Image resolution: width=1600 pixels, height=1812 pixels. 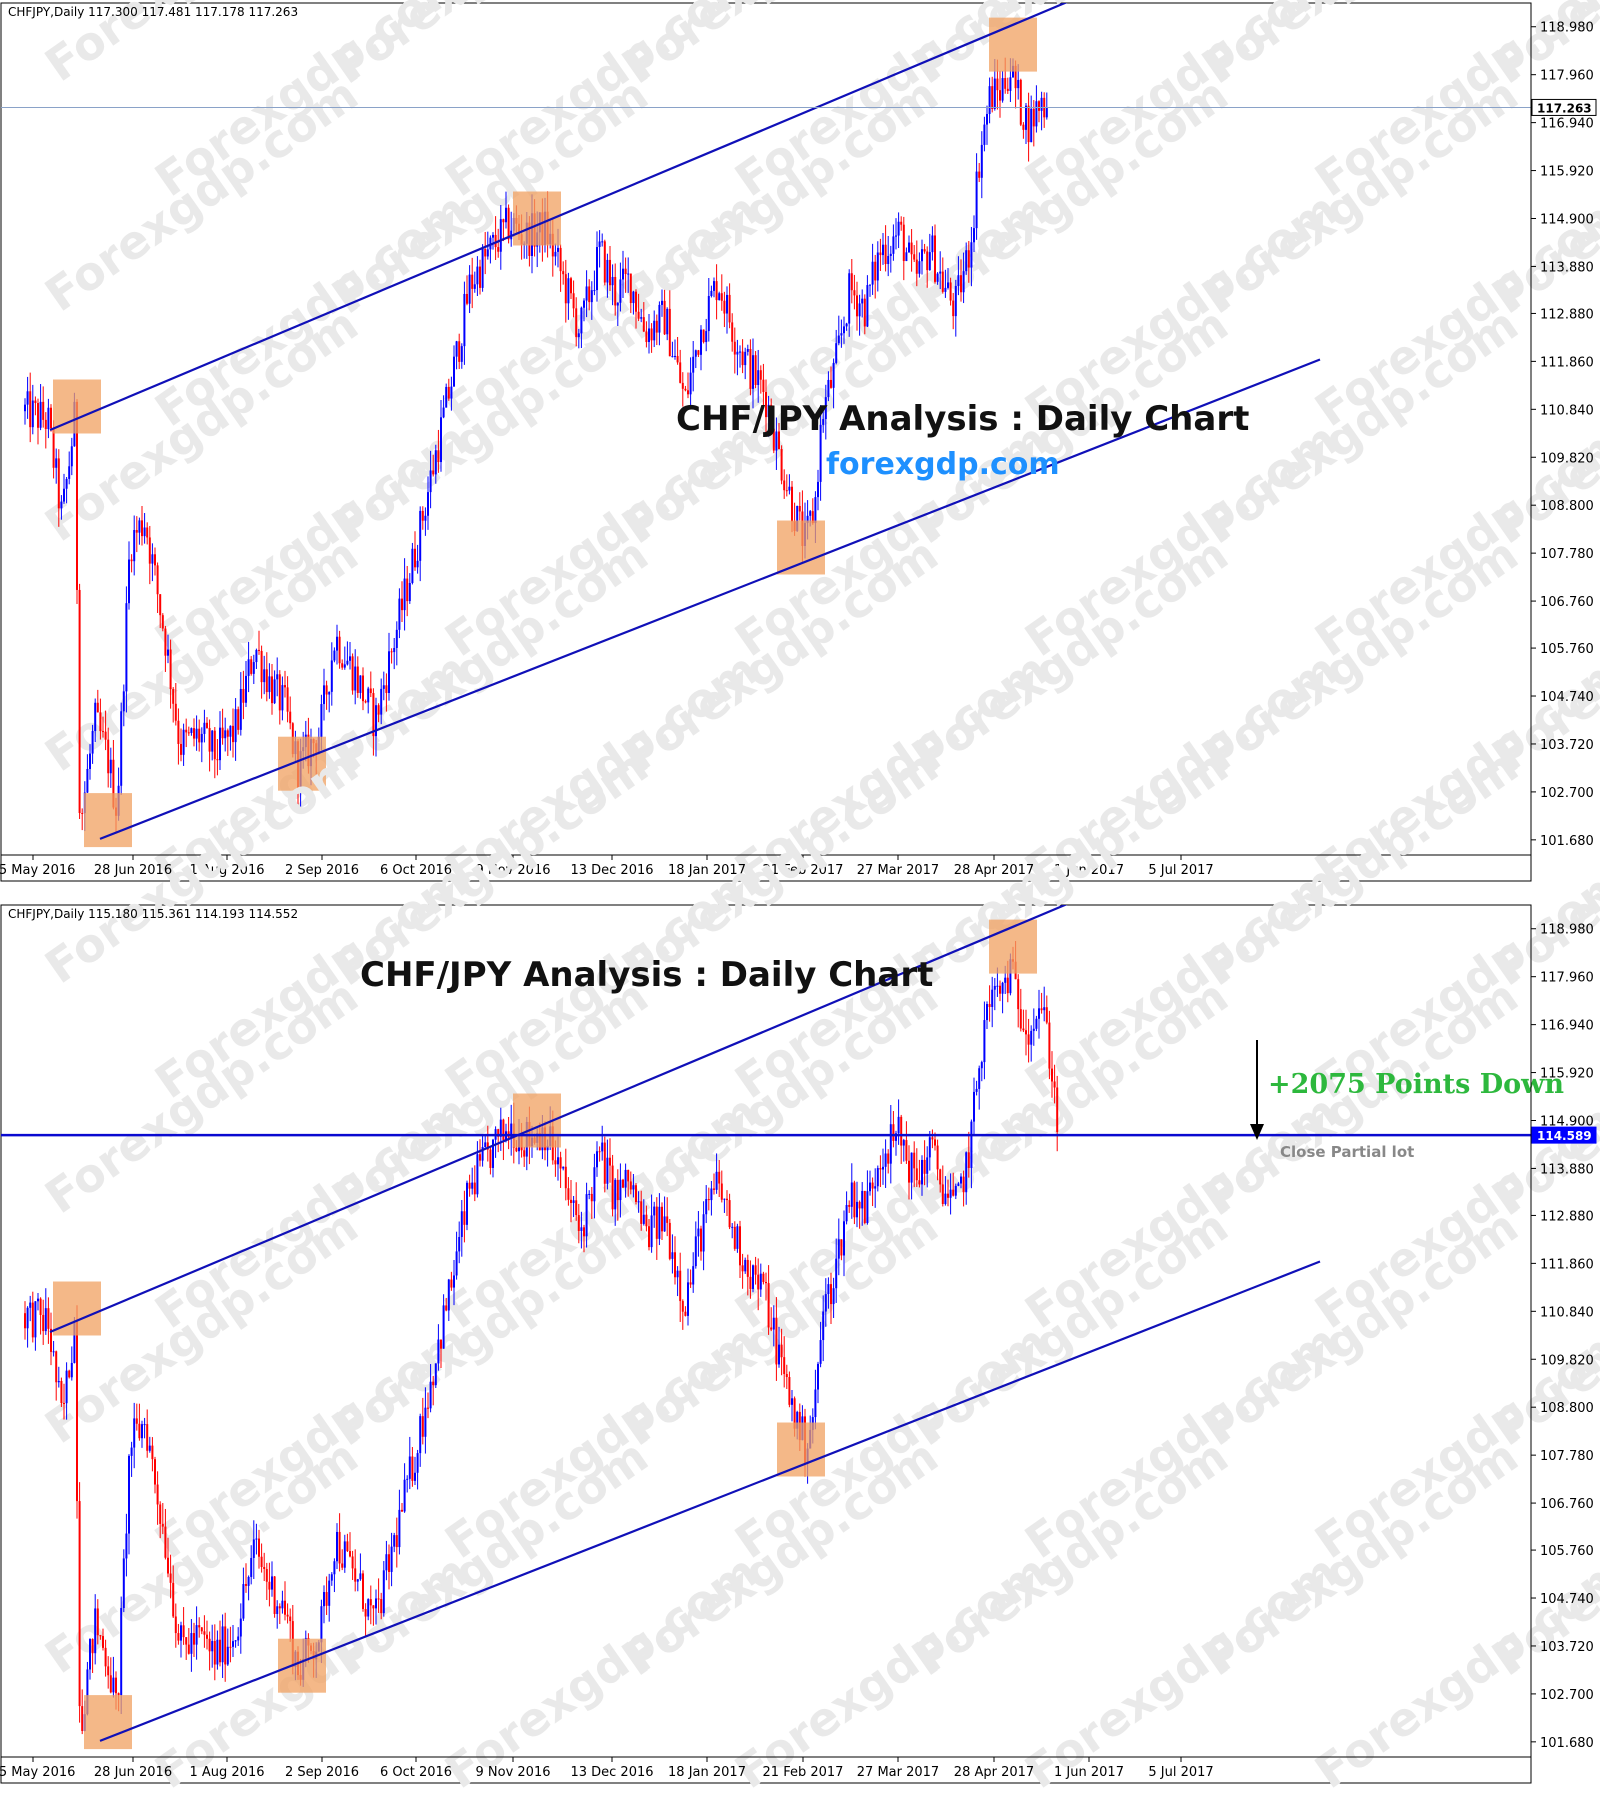 What do you see at coordinates (962, 419) in the screenshot?
I see `top-chart-title: CHF/JPY Analysis : Daily Chart` at bounding box center [962, 419].